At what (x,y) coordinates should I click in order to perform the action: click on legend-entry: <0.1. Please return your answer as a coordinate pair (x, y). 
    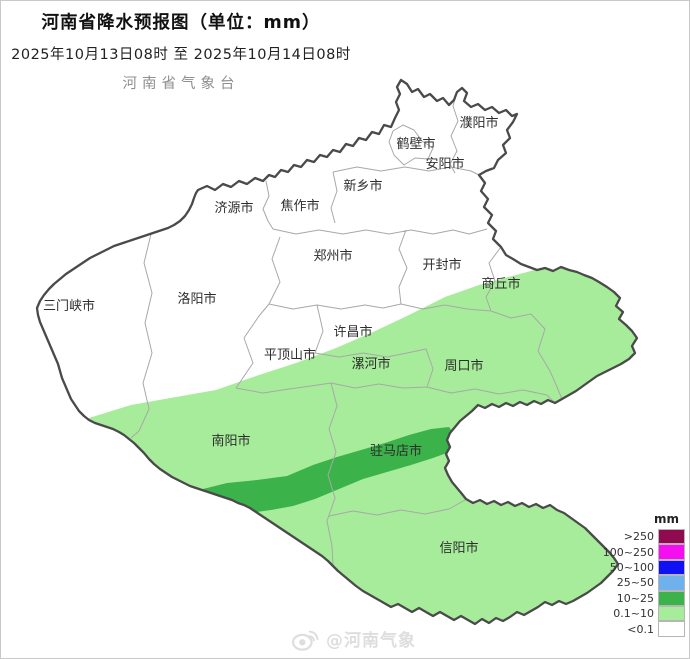
    Looking at the image, I should click on (642, 629).